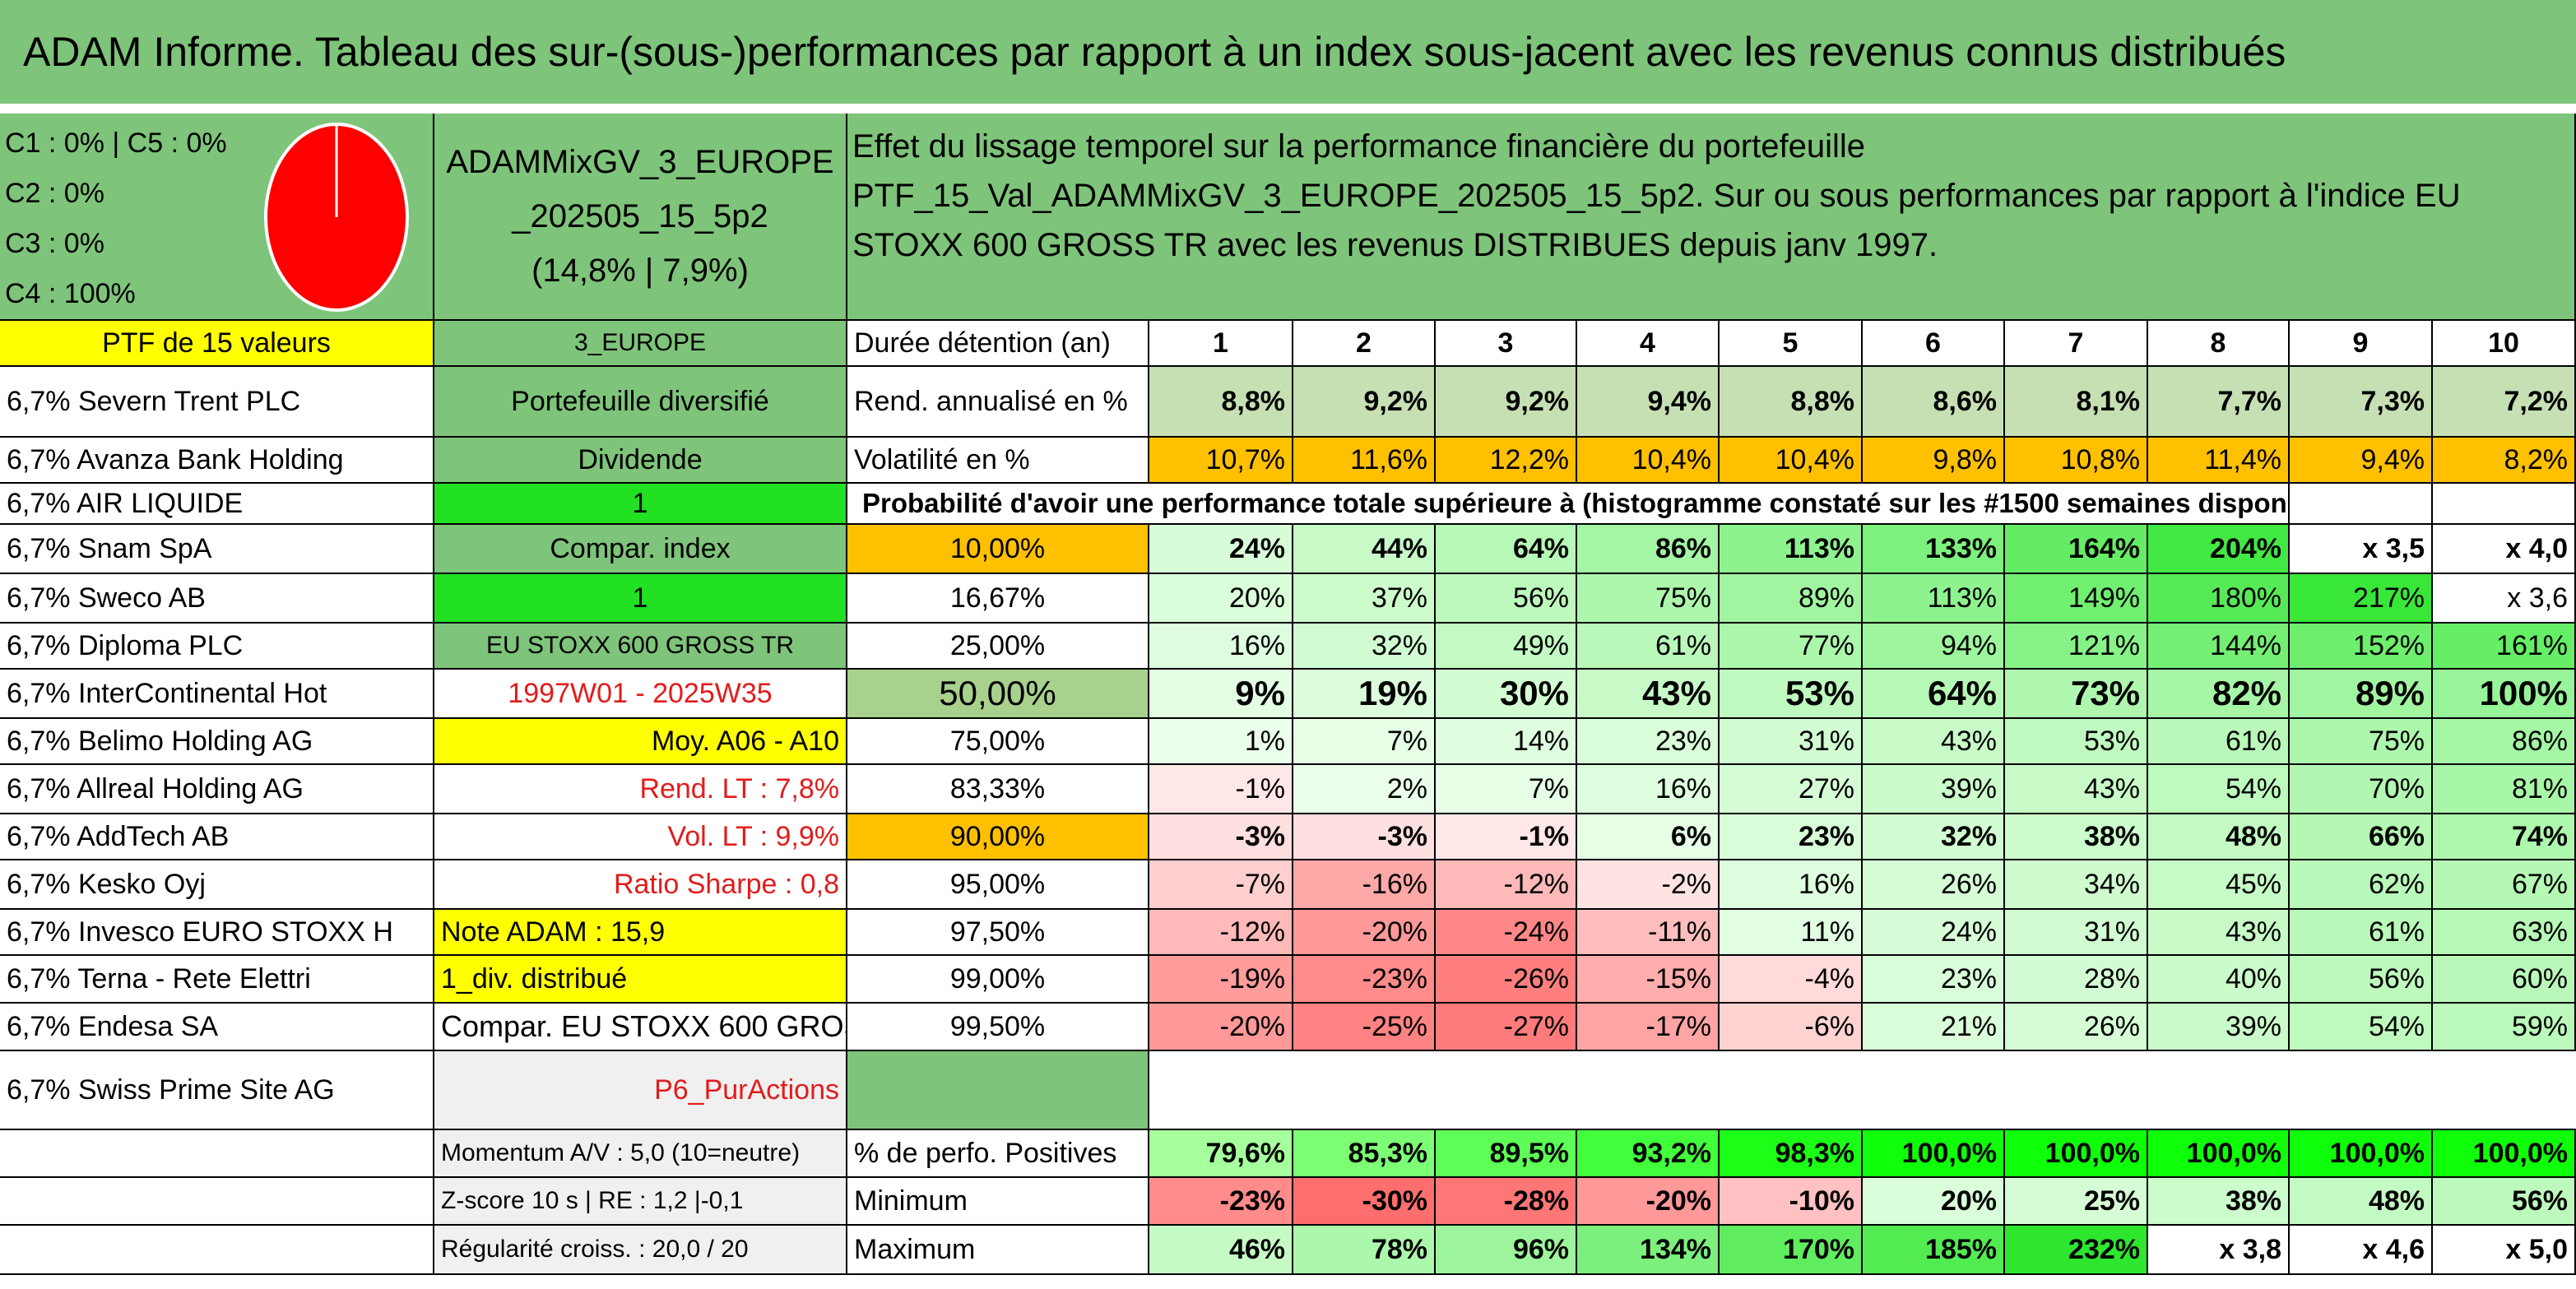  I want to click on probability-cell: -19%, so click(1221, 980).